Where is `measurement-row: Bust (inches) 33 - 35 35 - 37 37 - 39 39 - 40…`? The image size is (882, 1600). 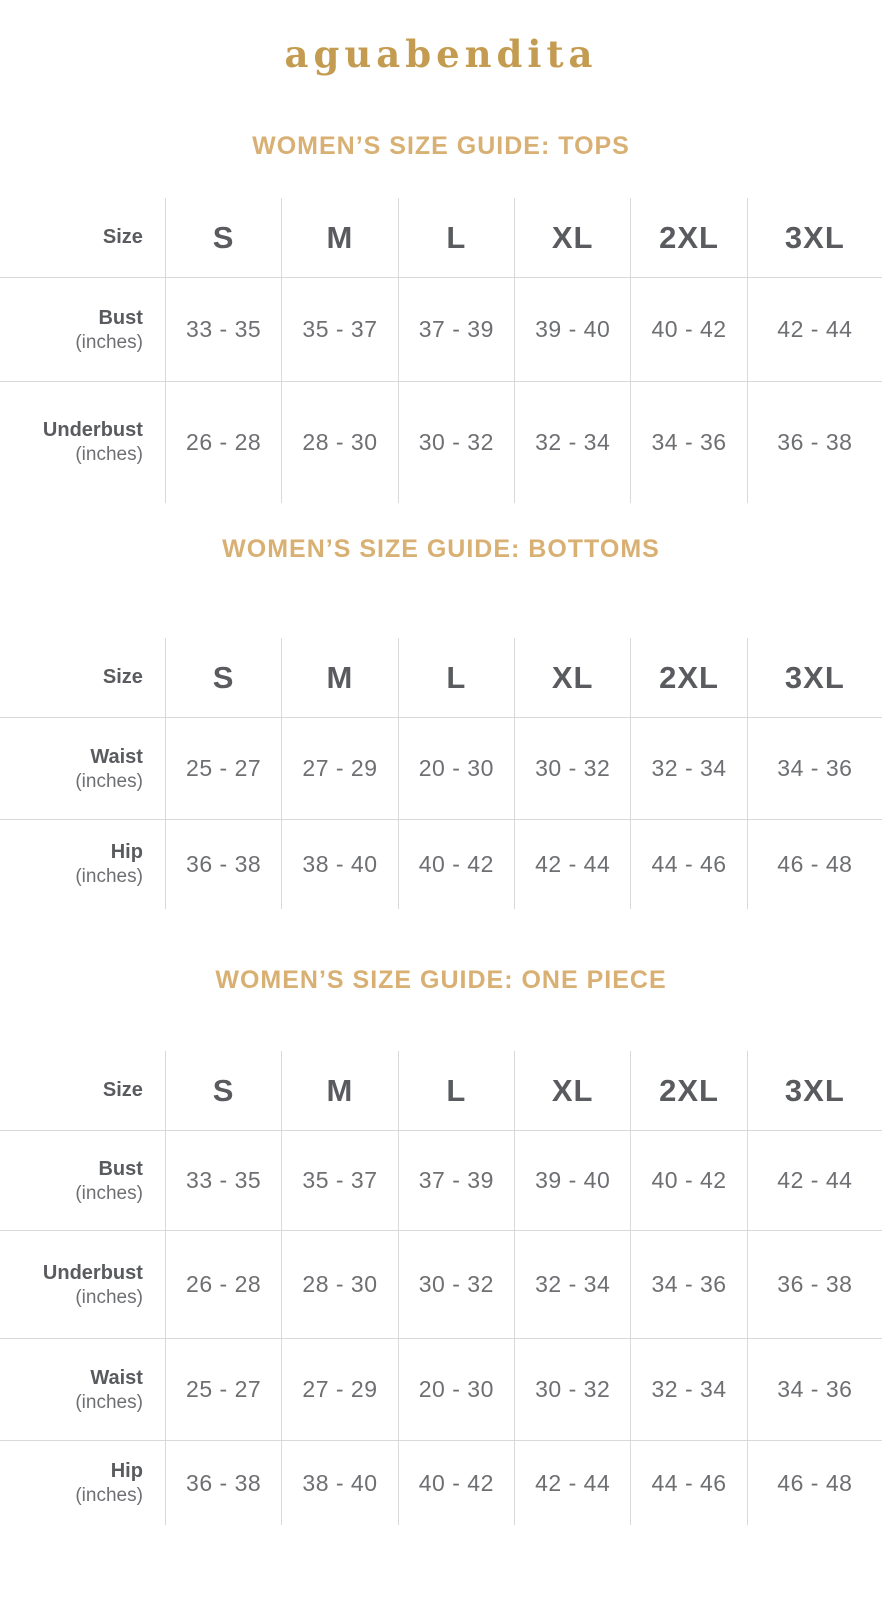
measurement-row: Bust (inches) 33 - 35 35 - 37 37 - 39 39 - 40… is located at coordinates (441, 1180).